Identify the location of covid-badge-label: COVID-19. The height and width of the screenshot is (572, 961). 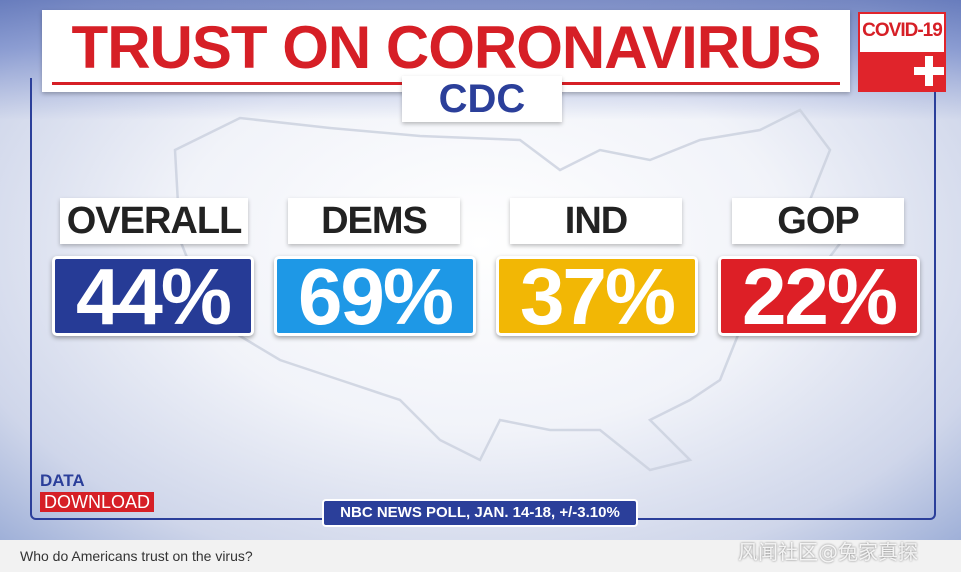
(902, 30).